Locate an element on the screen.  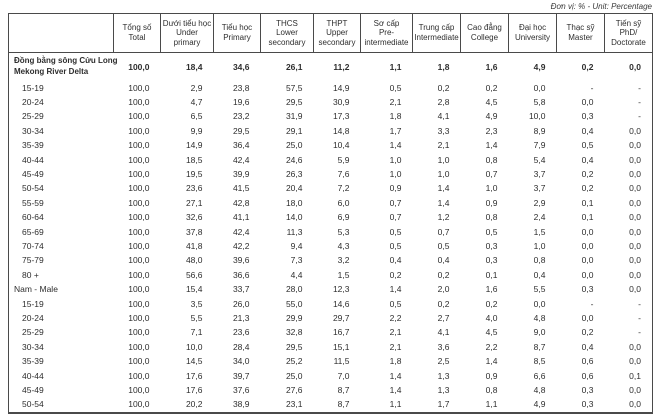
cell-value: 1,7 is located at coordinates (395, 130).